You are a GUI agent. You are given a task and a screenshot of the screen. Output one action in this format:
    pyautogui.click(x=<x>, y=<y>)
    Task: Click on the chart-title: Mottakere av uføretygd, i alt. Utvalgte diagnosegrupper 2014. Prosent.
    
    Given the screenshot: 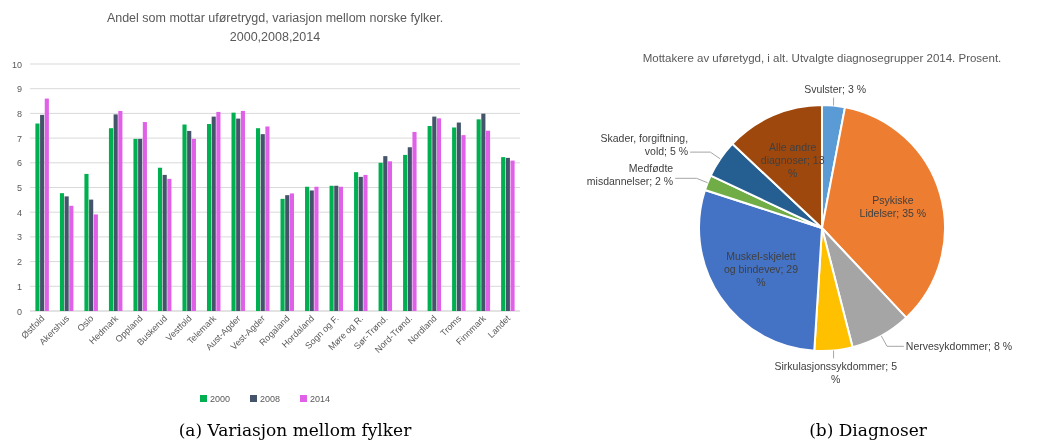 What is the action you would take?
    pyautogui.click(x=822, y=58)
    